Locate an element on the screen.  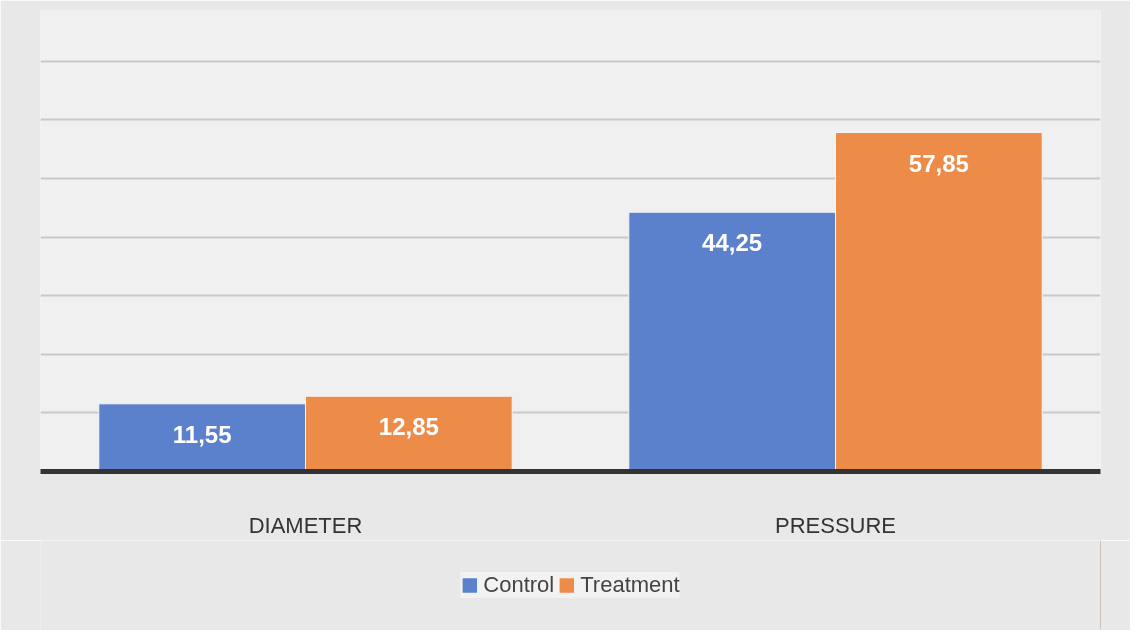
x-tick-label: DIAMETER is located at coordinates (305, 525).